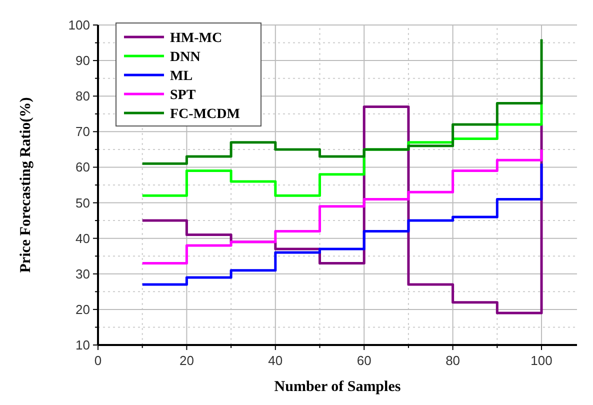 This screenshot has height=405, width=593. What do you see at coordinates (98, 360) in the screenshot?
I see `x-tick-label: 0` at bounding box center [98, 360].